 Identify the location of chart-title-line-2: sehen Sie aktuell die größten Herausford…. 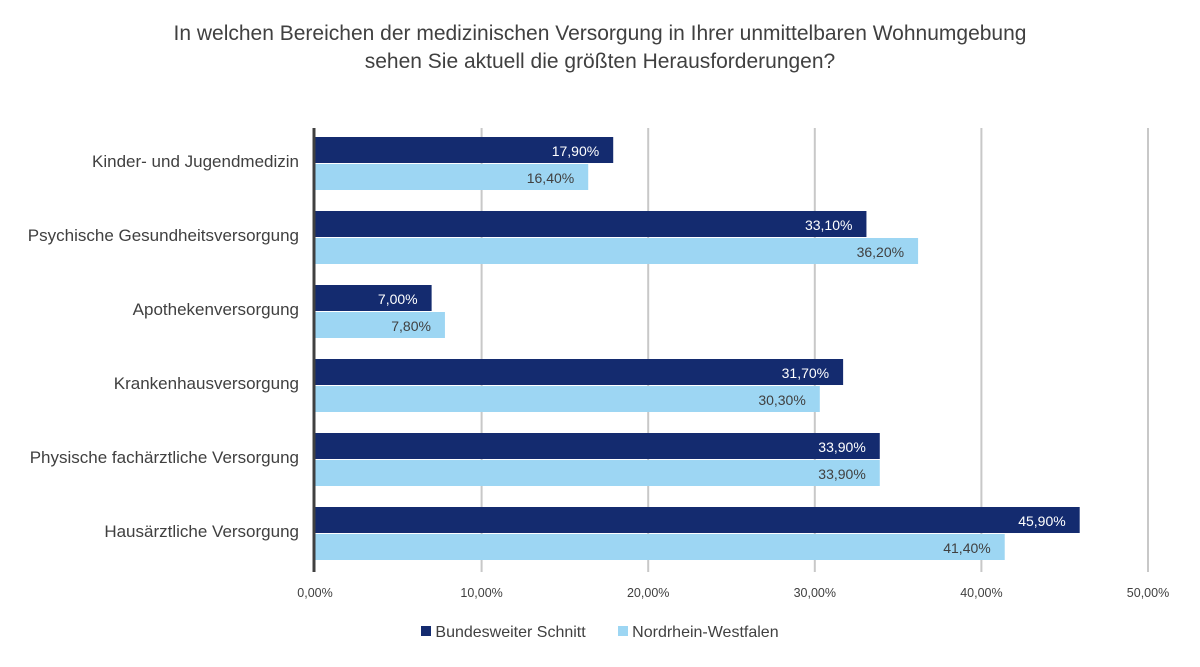
(600, 61).